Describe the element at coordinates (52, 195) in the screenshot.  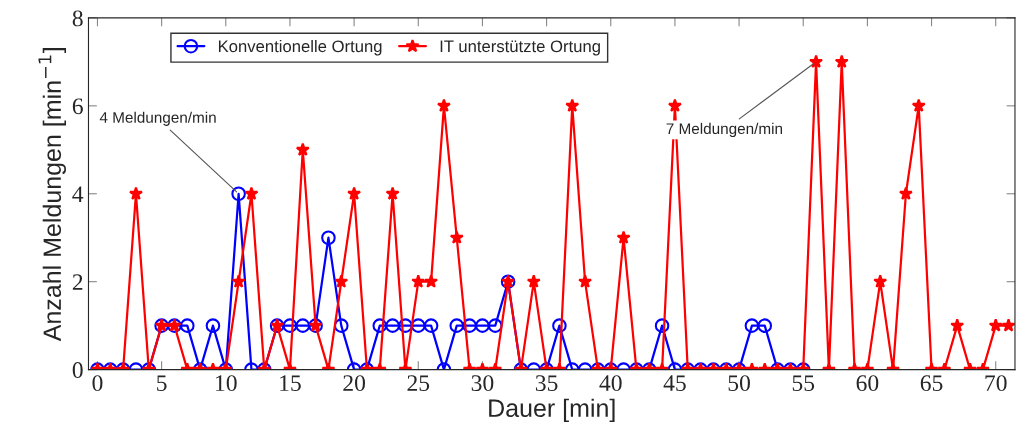
I see `y-axis-title: Anzahl Meldungen [min$^{−1}$]` at that location.